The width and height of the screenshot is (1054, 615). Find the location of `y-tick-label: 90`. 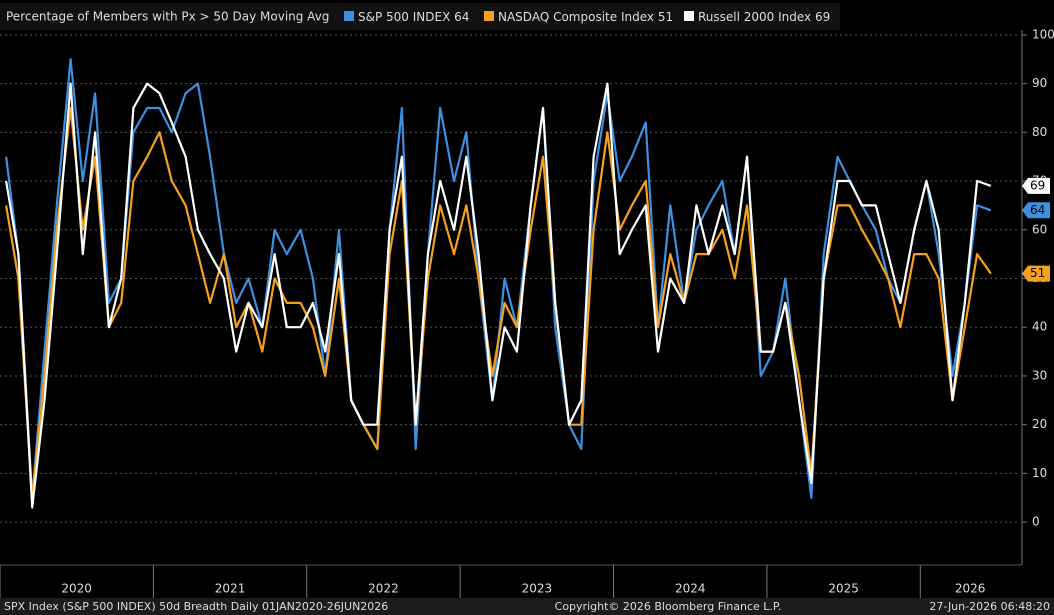

y-tick-label: 90 is located at coordinates (1039, 83).